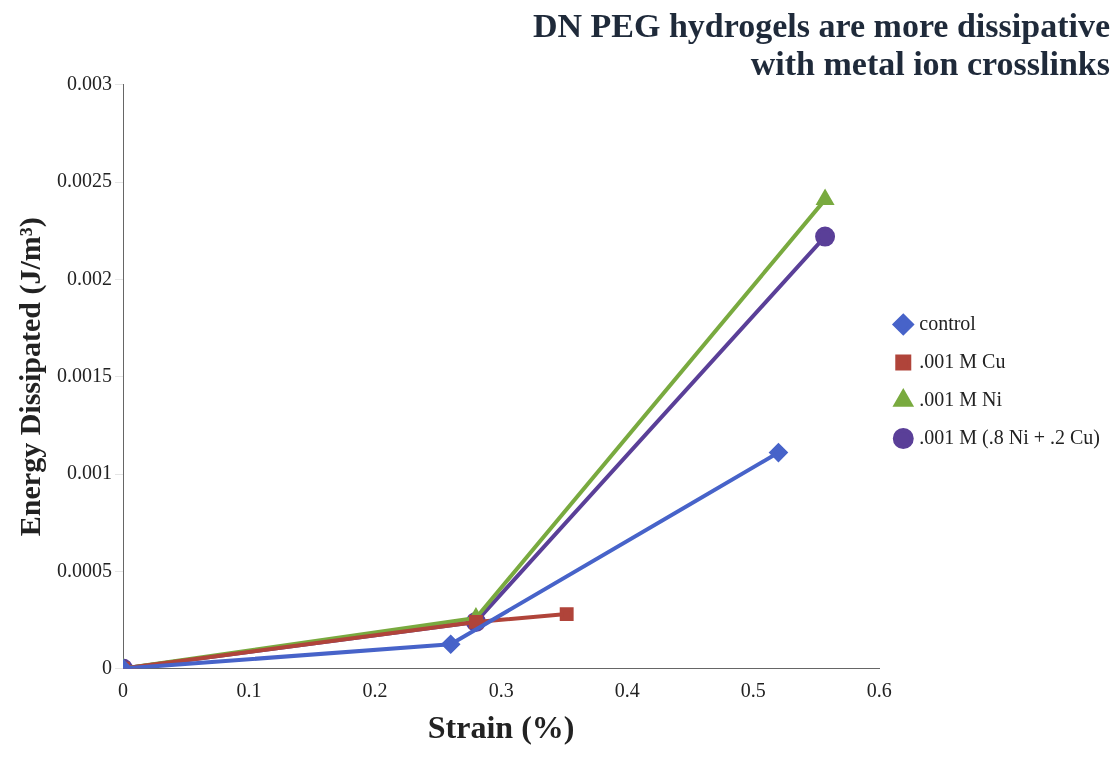  What do you see at coordinates (948, 322) in the screenshot?
I see `legend-label: control` at bounding box center [948, 322].